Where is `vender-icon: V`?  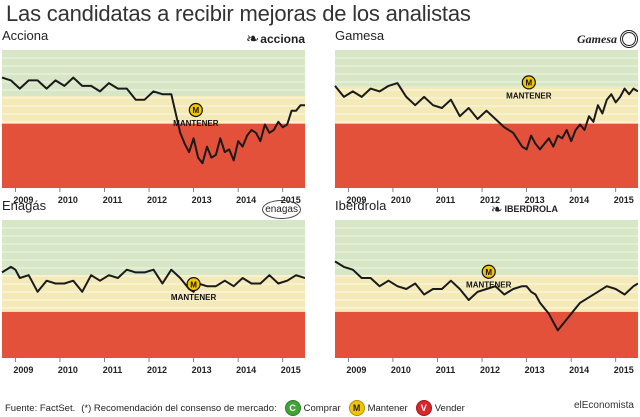 vender-icon: V is located at coordinates (423, 408).